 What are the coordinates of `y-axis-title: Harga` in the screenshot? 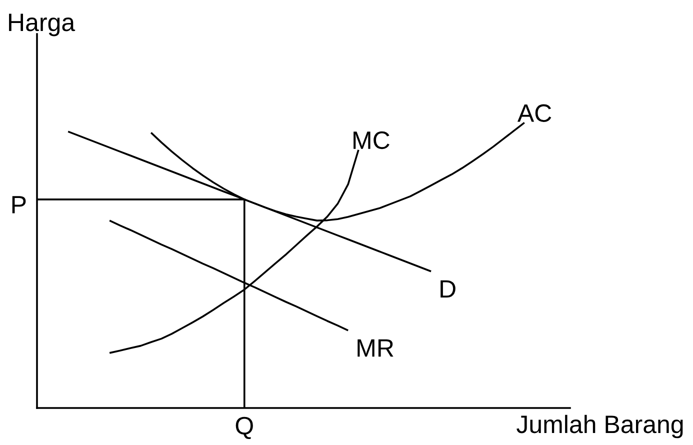 It's located at (42, 25).